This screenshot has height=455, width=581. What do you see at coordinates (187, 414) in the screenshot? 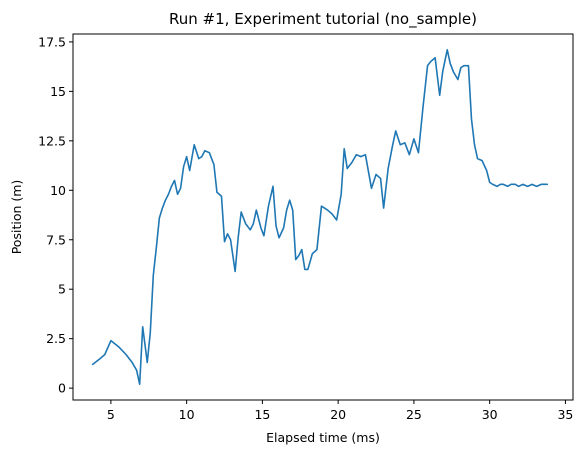
I see `x-tick-label: 10` at bounding box center [187, 414].